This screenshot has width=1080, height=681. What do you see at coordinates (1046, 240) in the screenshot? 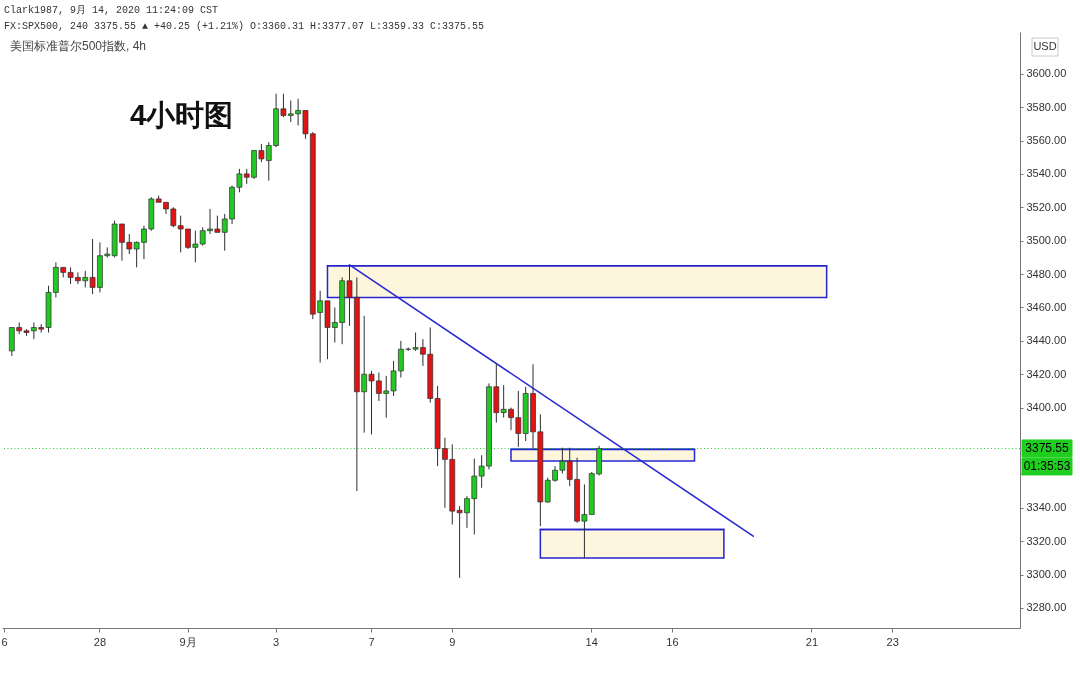
I see `y-tick-label: 3500.00` at bounding box center [1046, 240].